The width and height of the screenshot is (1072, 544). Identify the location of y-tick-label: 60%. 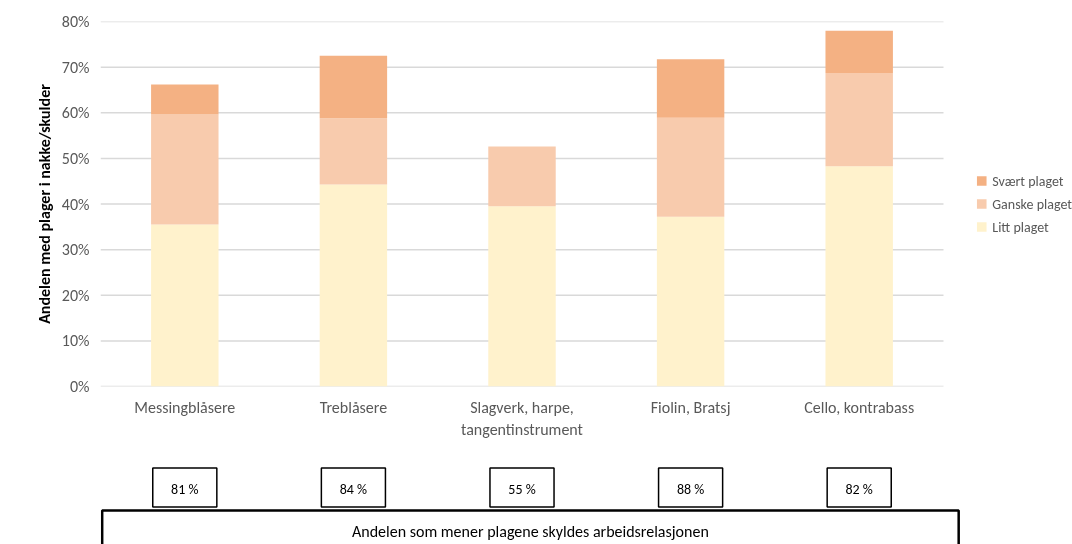
(75, 113).